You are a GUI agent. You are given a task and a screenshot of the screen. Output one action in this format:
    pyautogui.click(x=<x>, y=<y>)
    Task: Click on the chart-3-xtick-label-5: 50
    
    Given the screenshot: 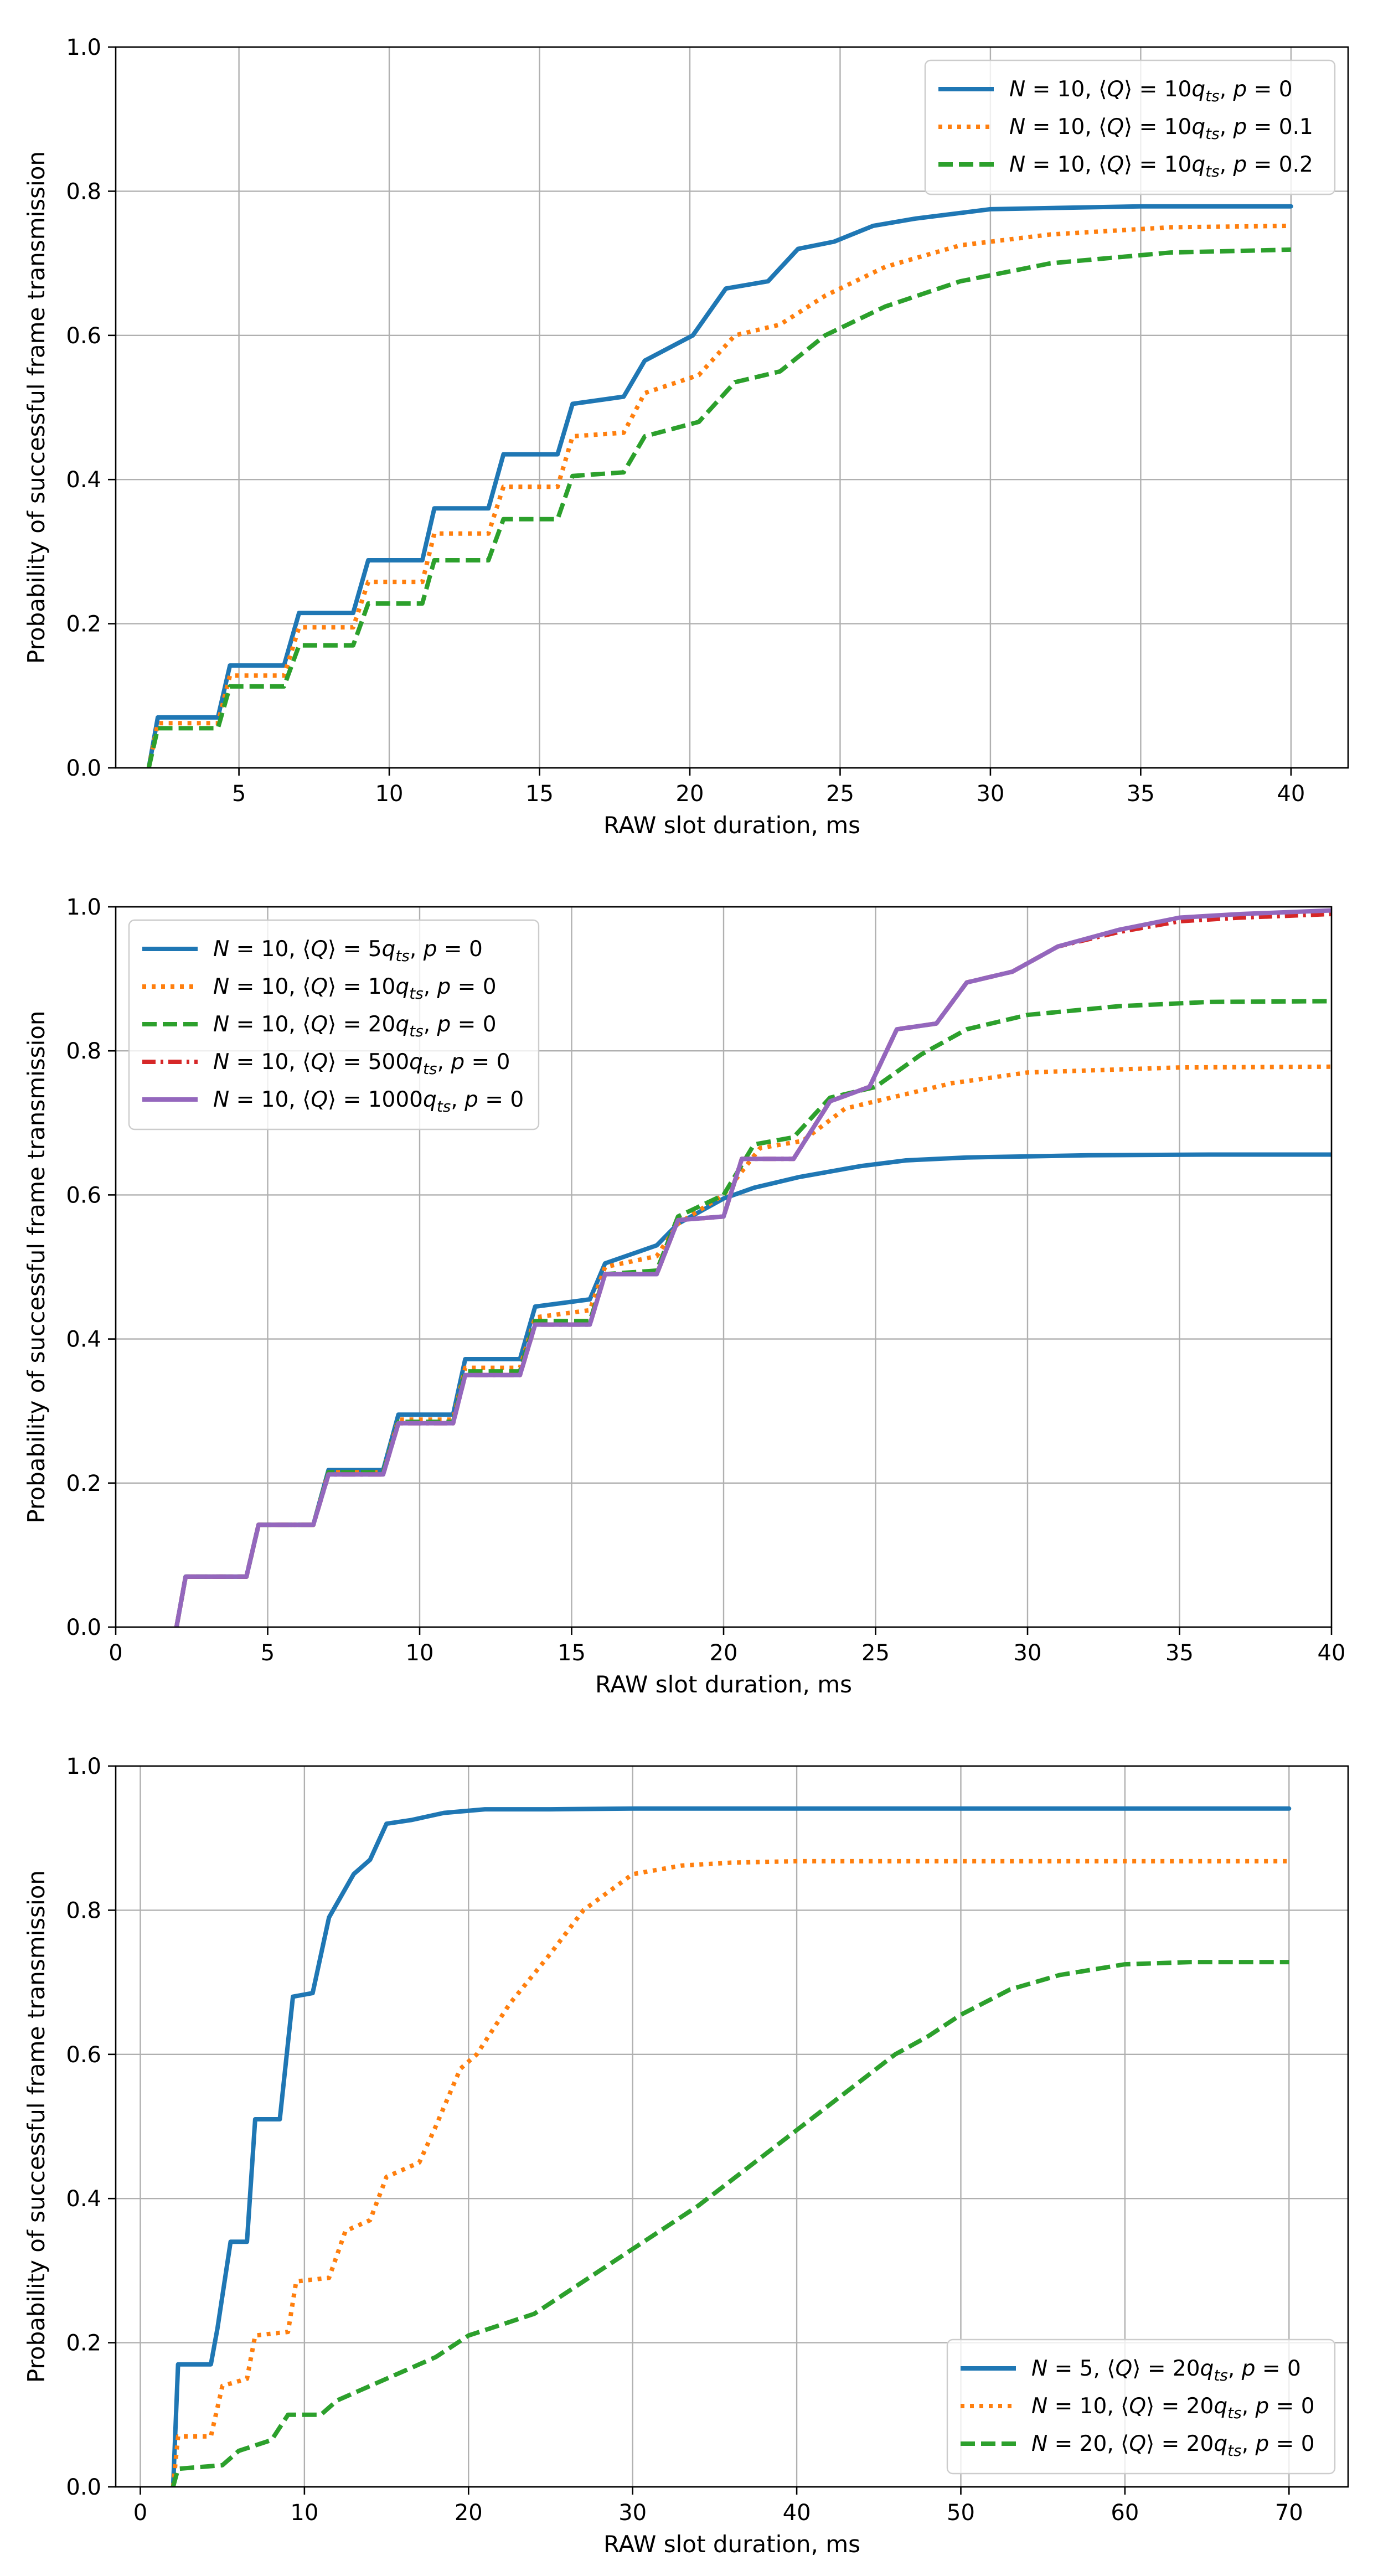 What is the action you would take?
    pyautogui.click(x=961, y=2513)
    